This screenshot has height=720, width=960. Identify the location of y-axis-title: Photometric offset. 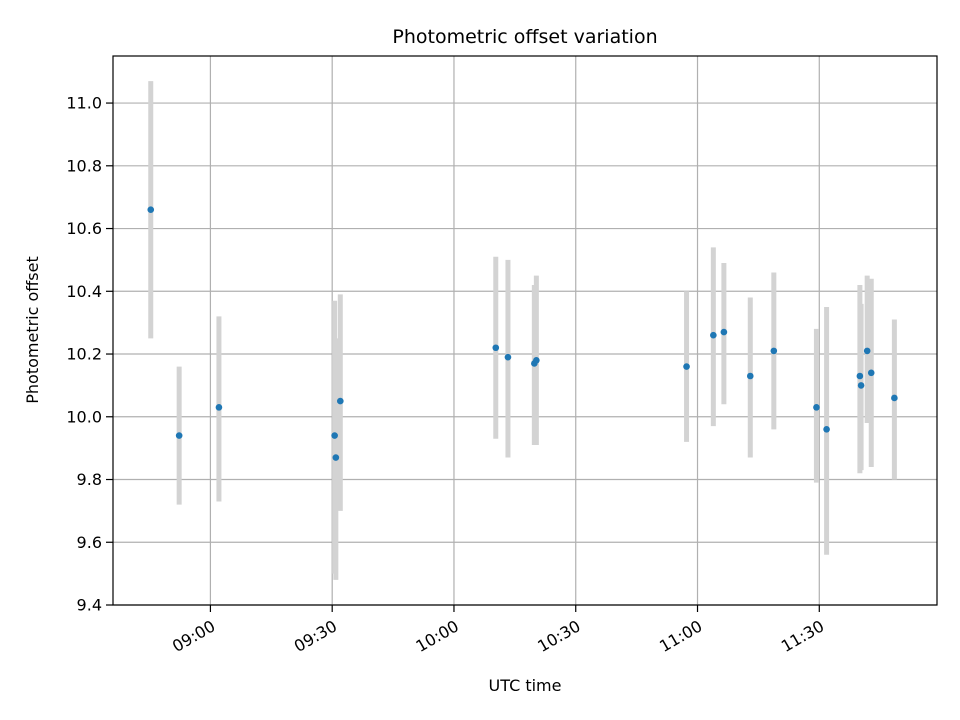
(32, 330).